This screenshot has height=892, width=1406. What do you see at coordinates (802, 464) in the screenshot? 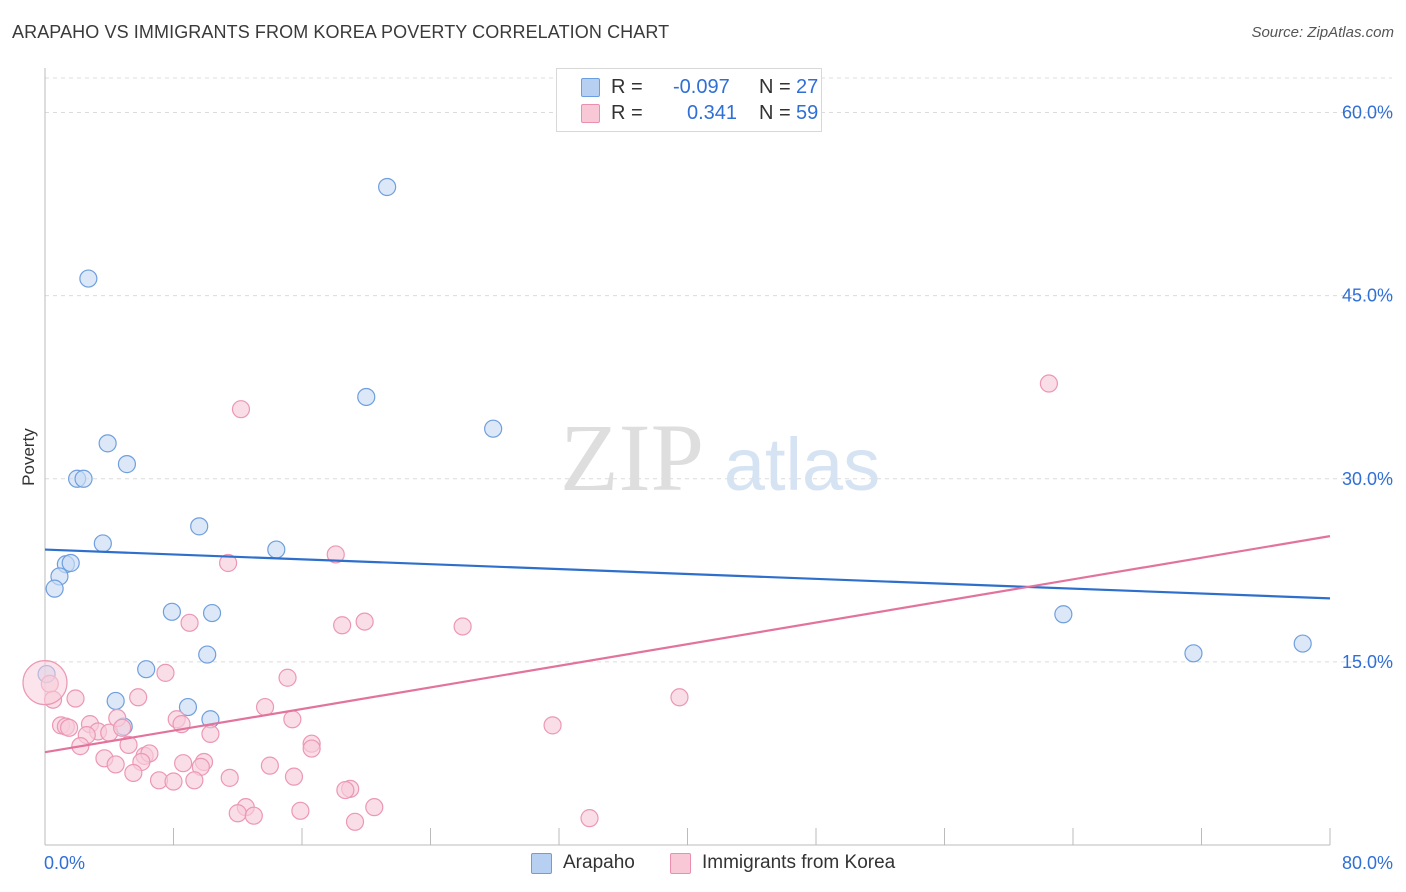
I see `watermark-atlas: atlas` at bounding box center [802, 464].